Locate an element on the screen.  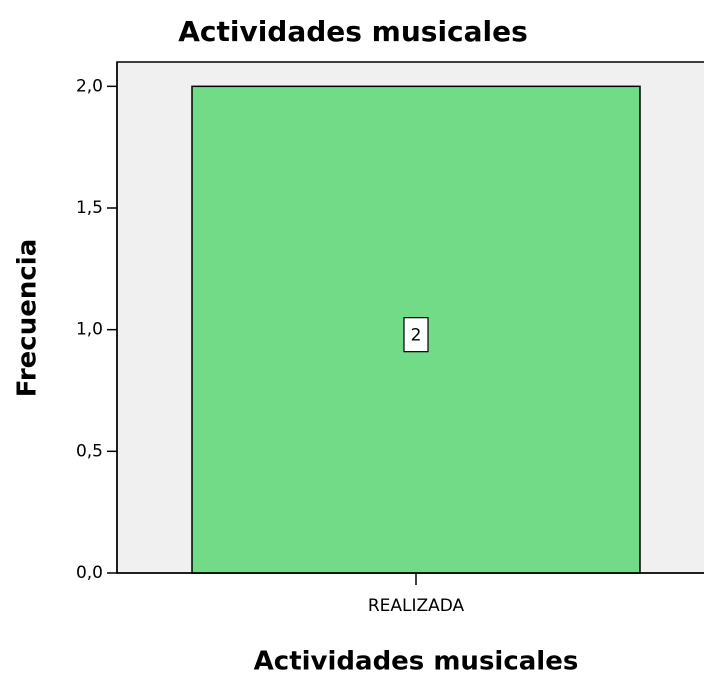
chart-title: Actividades musicales is located at coordinates (353, 31).